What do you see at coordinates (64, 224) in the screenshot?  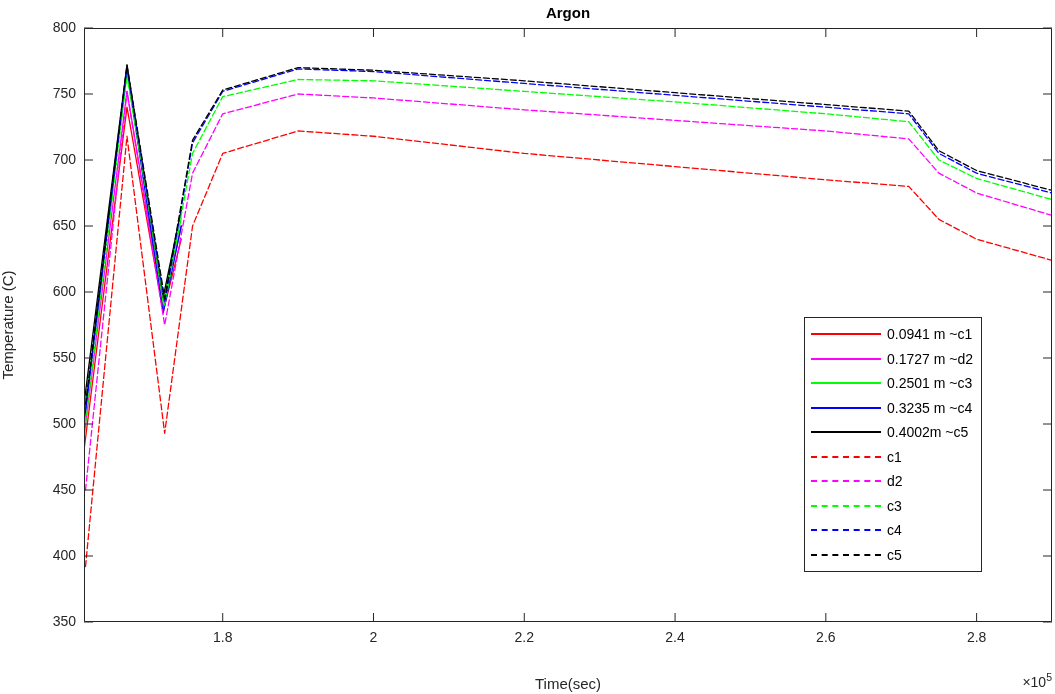 I see `y-tick-label: 650` at bounding box center [64, 224].